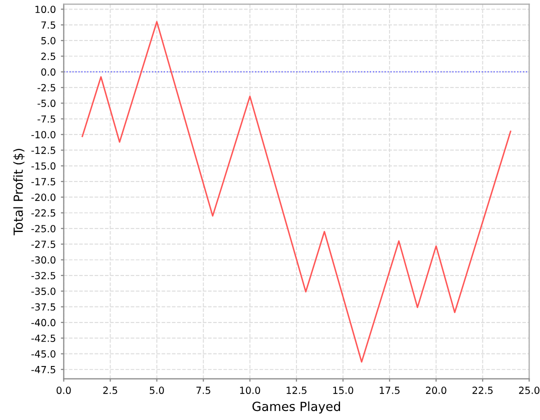 The height and width of the screenshot is (420, 540). I want to click on y-tick-label: -20.0, so click(43, 197).